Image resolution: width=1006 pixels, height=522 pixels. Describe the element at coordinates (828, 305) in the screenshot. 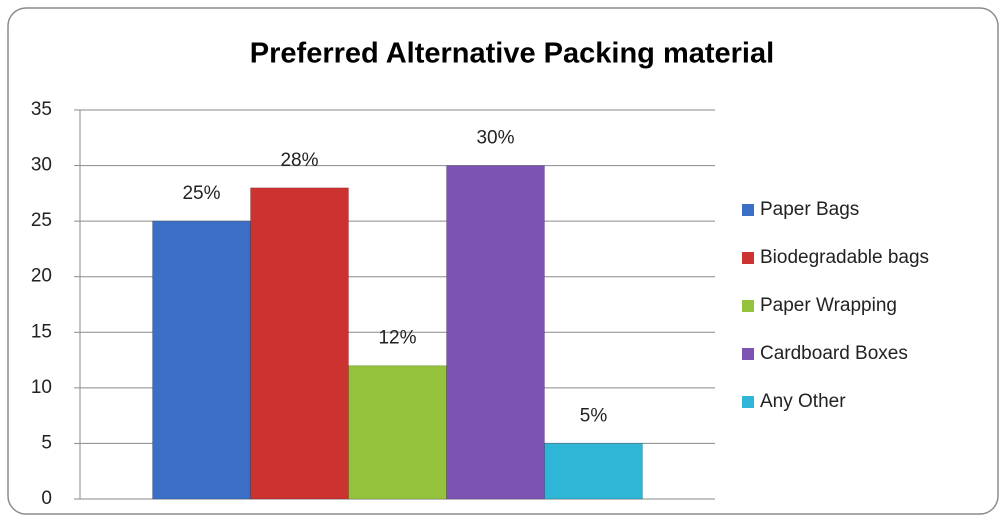

I see `legend-label: Paper Wrapping` at that location.